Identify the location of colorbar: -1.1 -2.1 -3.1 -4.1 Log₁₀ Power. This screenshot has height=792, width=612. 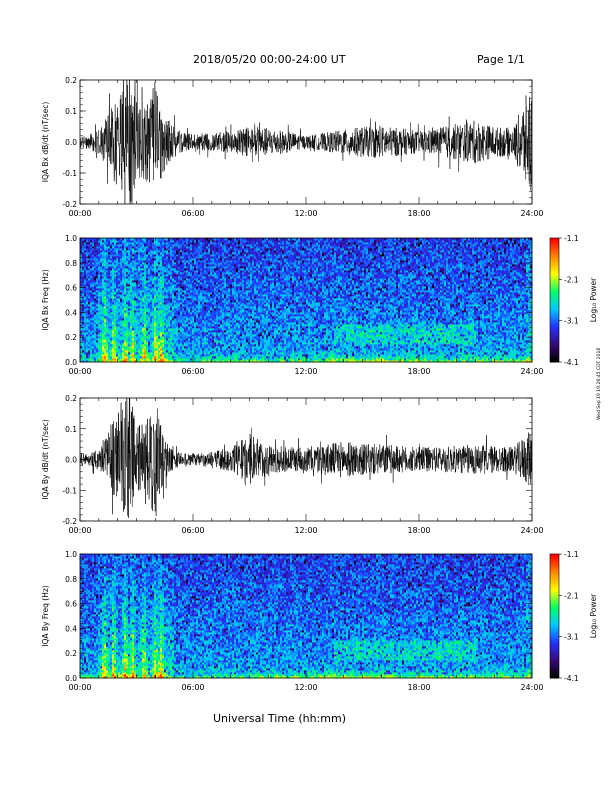
(573, 300).